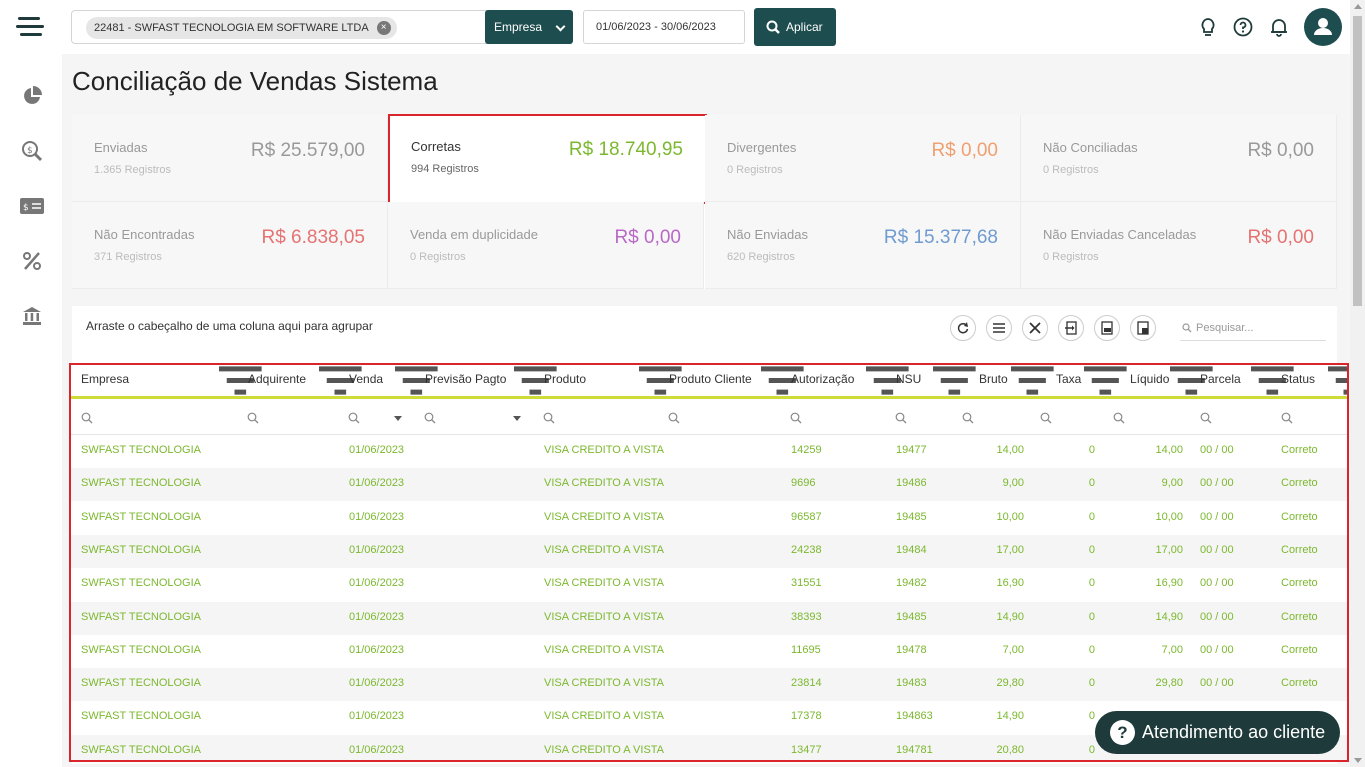  I want to click on card-nao-enviadas: Não Enviadas 620 Registros R$ 15.377,68, so click(863, 245).